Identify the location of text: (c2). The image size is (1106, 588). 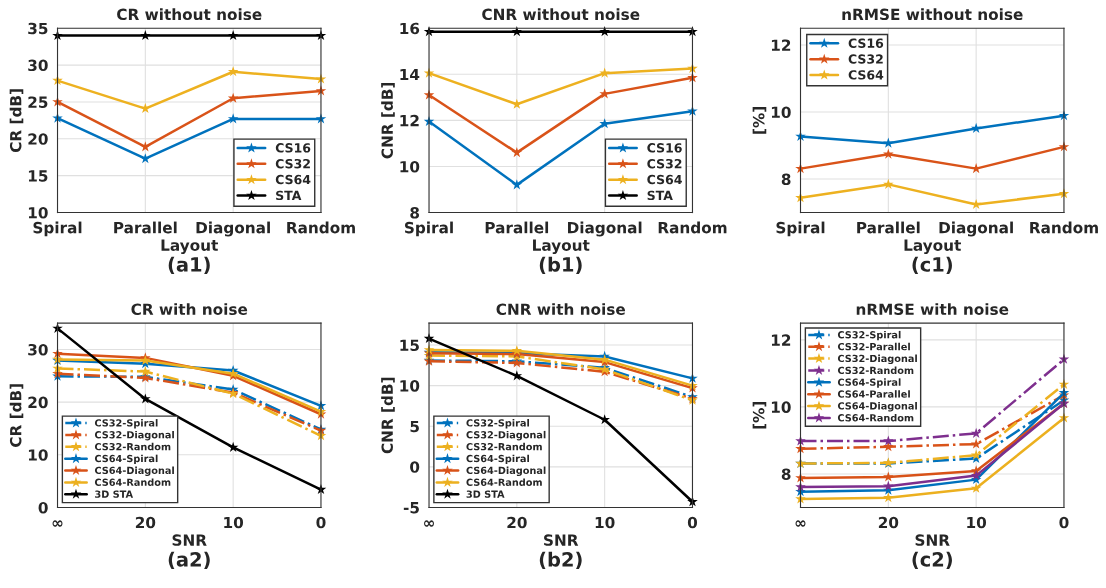
(932, 560).